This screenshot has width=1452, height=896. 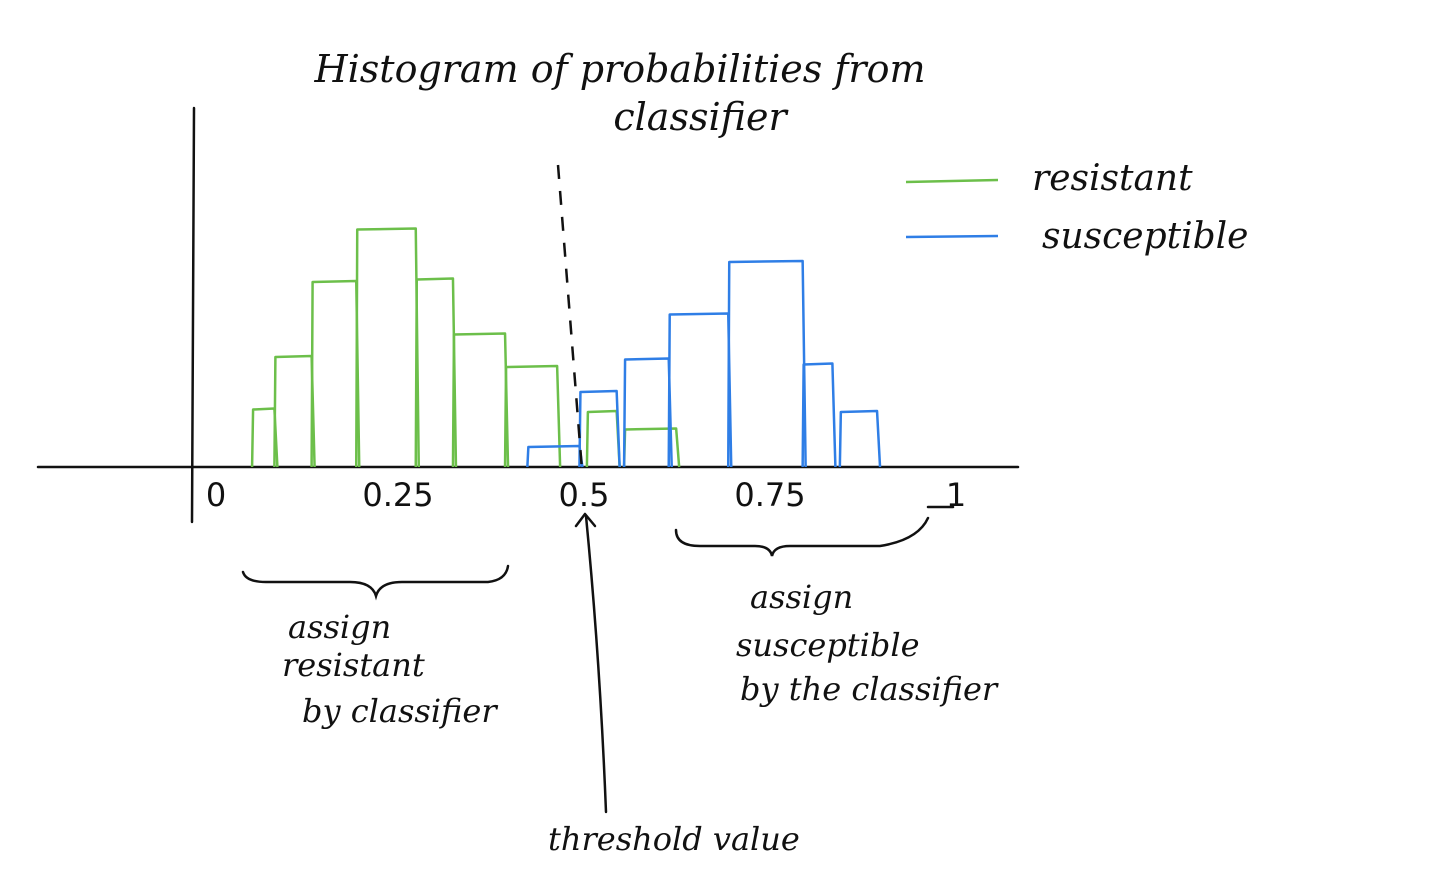 I want to click on right-brace, so click(x=802, y=536).